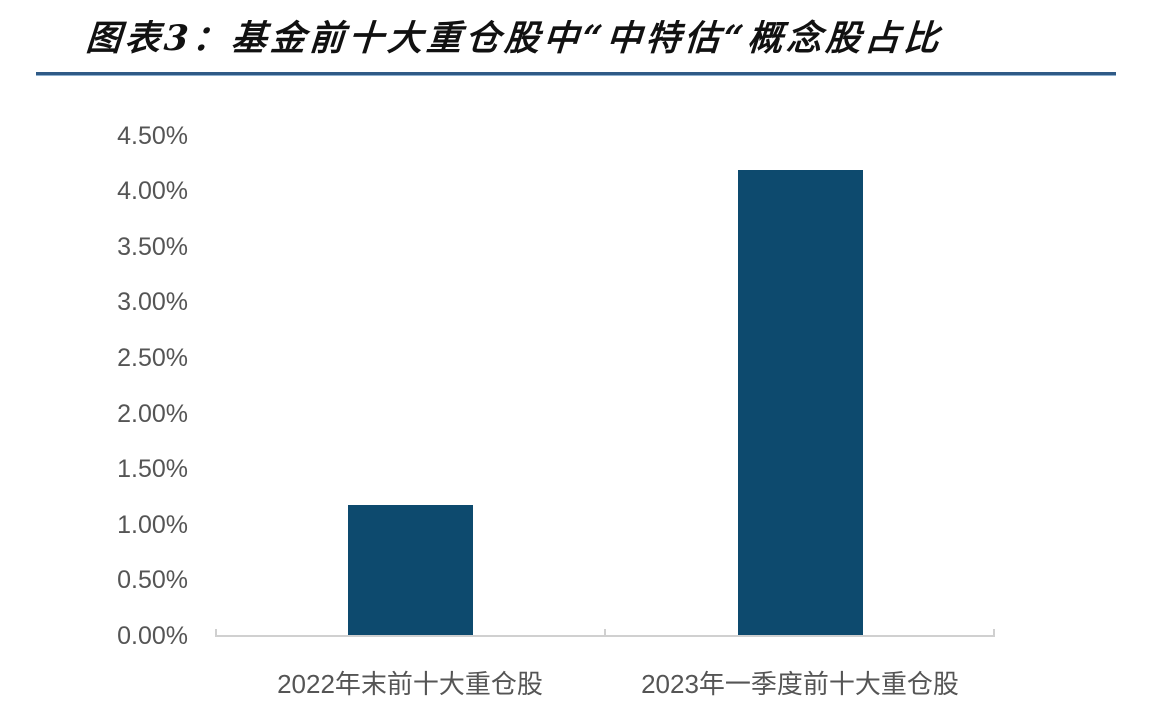 Image resolution: width=1150 pixels, height=709 pixels. What do you see at coordinates (152, 414) in the screenshot?
I see `y-tick-label: 2.00%` at bounding box center [152, 414].